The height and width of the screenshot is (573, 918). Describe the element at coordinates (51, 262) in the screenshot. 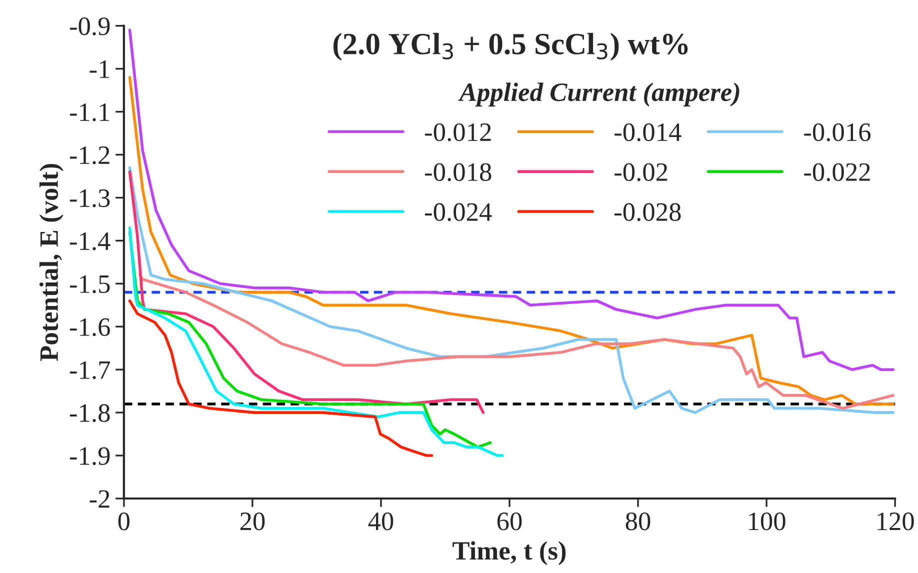

I see `y-axis-title: Potential, E (volt)` at that location.